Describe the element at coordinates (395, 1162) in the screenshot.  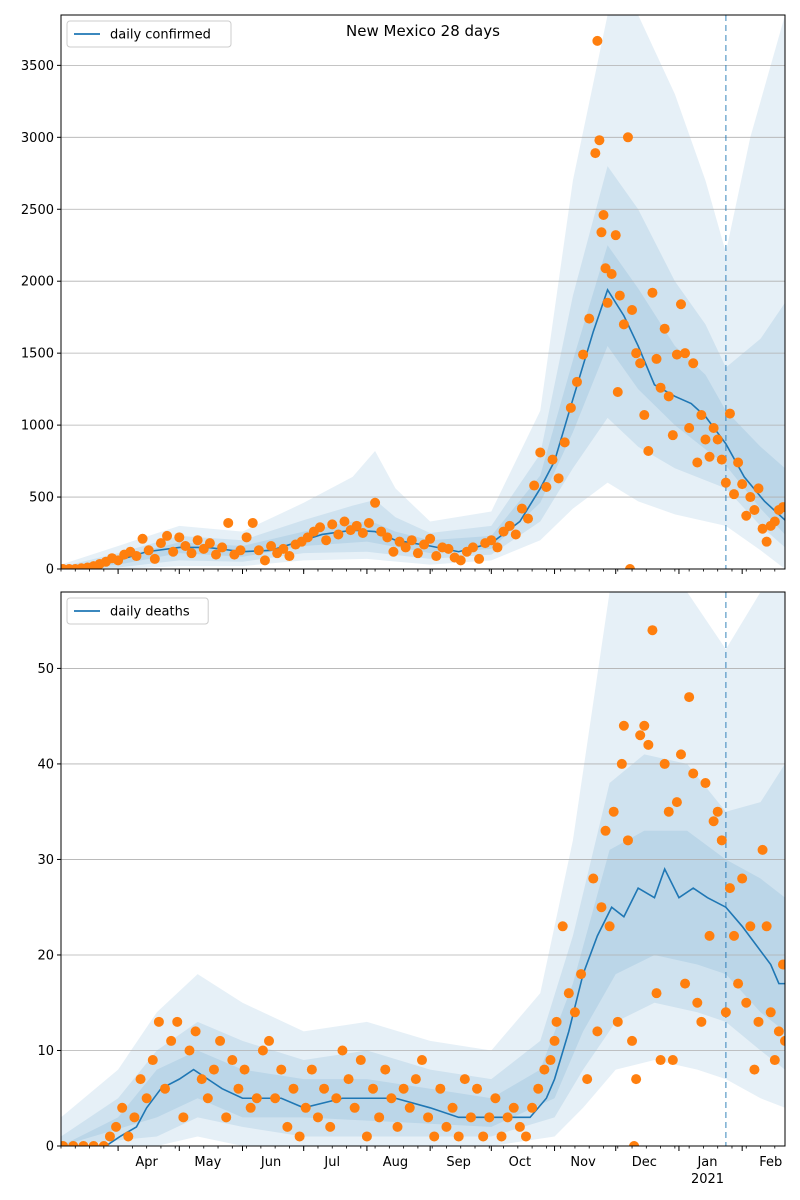
I see `x-tick-label: Aug` at that location.